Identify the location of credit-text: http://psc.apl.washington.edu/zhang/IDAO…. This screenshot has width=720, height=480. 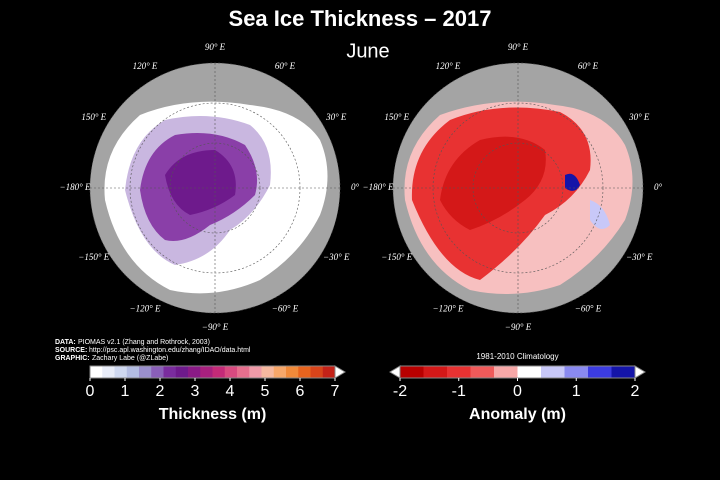
(170, 350).